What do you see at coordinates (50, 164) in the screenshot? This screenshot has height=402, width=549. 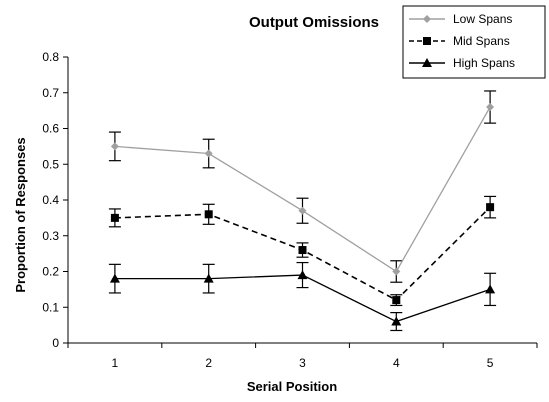 I see `y-tick-label: 0.5` at bounding box center [50, 164].